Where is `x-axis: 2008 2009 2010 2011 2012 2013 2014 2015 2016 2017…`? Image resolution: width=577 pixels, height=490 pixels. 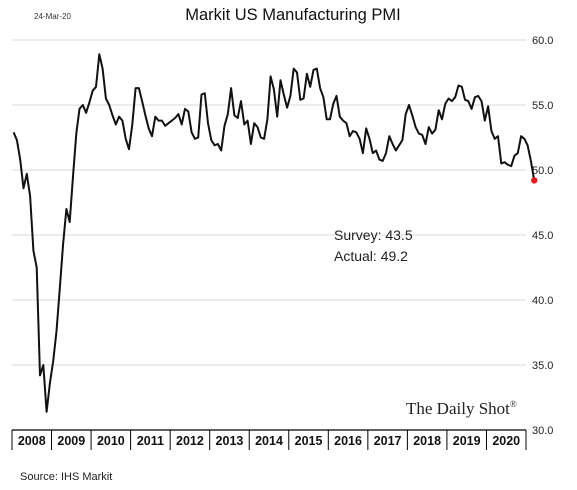 x-axis: 2008 2009 2010 2011 2012 2013 2014 2015 2016 2017… is located at coordinates (269, 439).